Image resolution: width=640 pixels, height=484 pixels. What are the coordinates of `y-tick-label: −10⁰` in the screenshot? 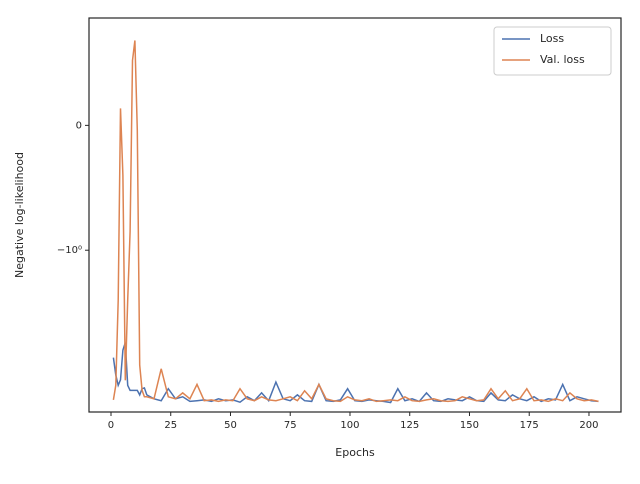 It's located at (69, 250).